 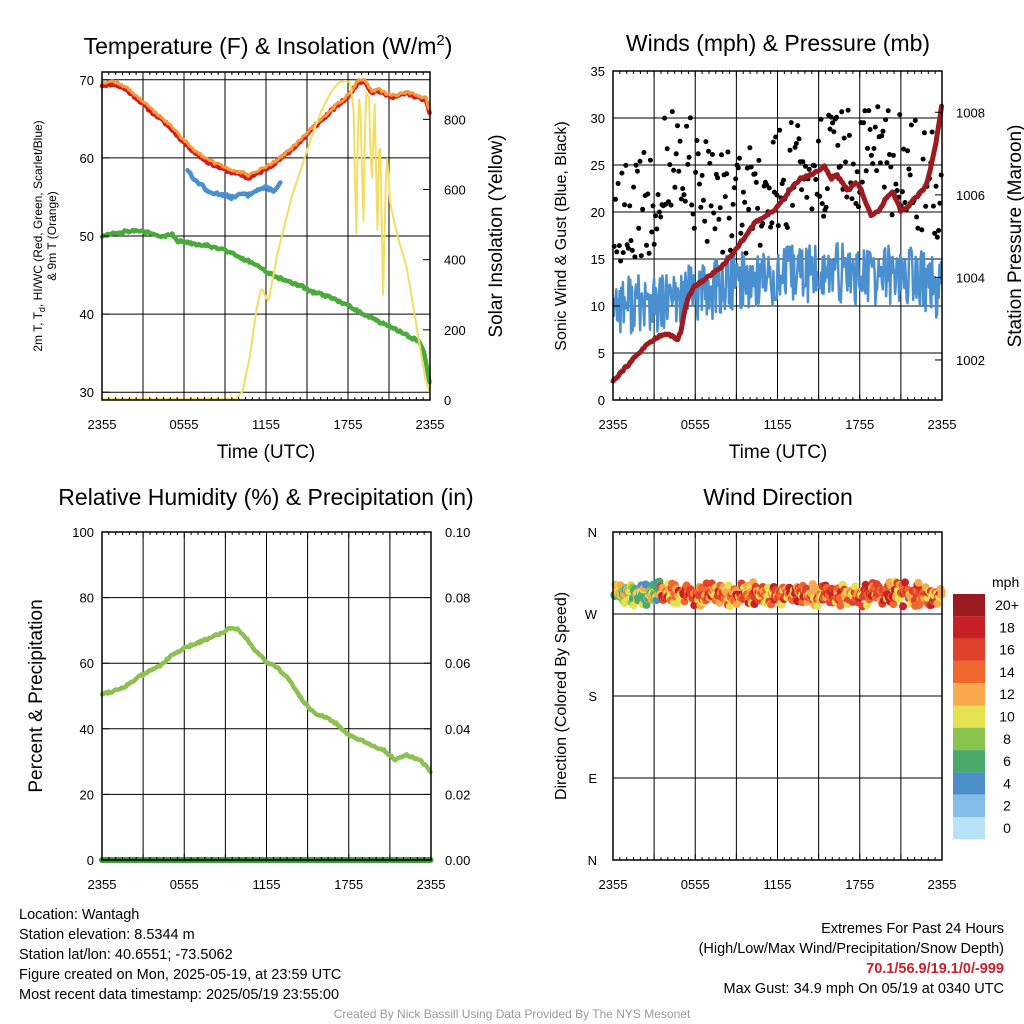 What do you see at coordinates (778, 452) in the screenshot?
I see `winds-xlabel: Time (UTC)` at bounding box center [778, 452].